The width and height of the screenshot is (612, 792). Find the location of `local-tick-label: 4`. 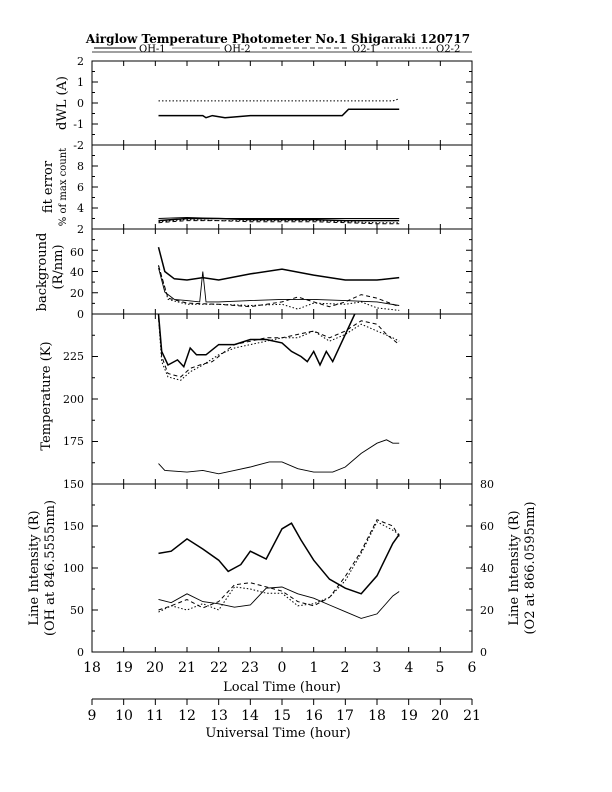

local-tick-label: 4 is located at coordinates (409, 668).